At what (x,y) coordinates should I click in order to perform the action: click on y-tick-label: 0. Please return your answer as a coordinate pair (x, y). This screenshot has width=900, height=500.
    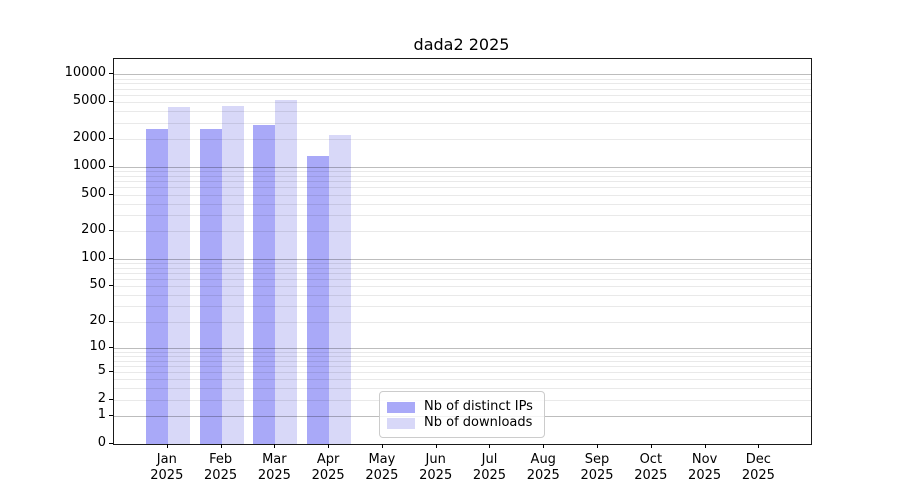
    Looking at the image, I should click on (101, 442).